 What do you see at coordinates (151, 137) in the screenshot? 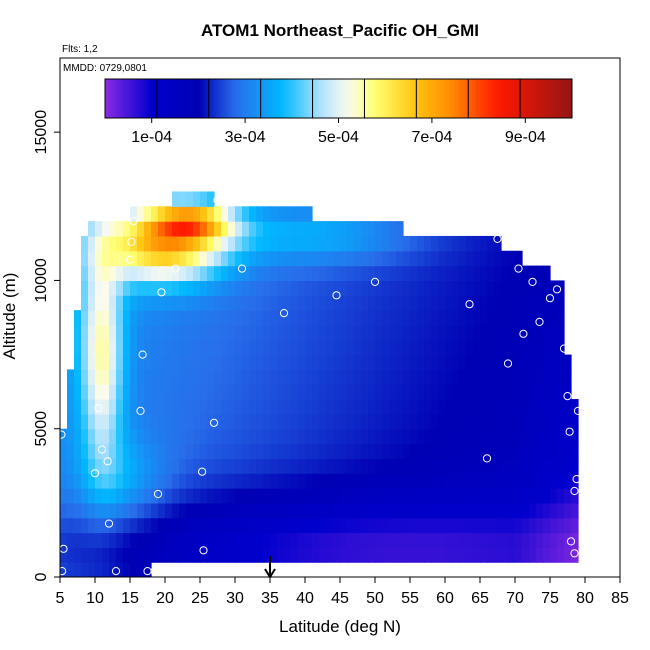
I see `colorbar-tick-label: 1e-04` at bounding box center [151, 137].